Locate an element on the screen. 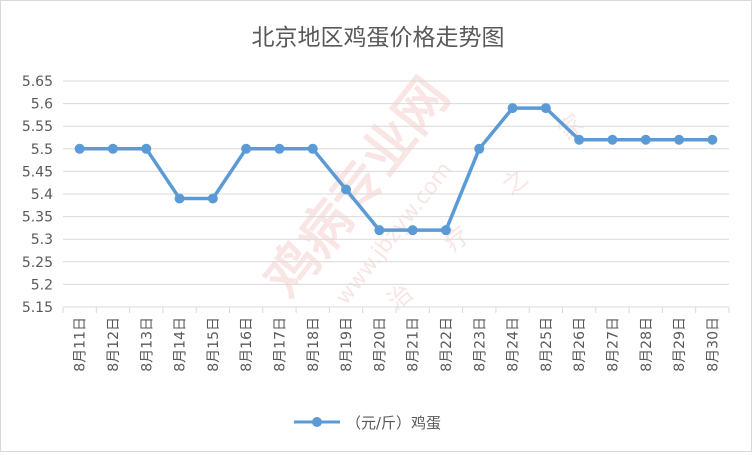 The width and height of the screenshot is (752, 455). y-tick-label: 5.5 is located at coordinates (42, 150).